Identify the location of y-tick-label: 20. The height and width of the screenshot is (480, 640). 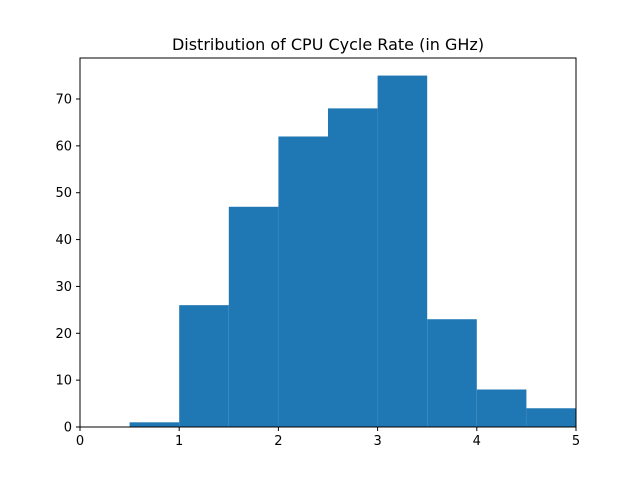
(63, 334).